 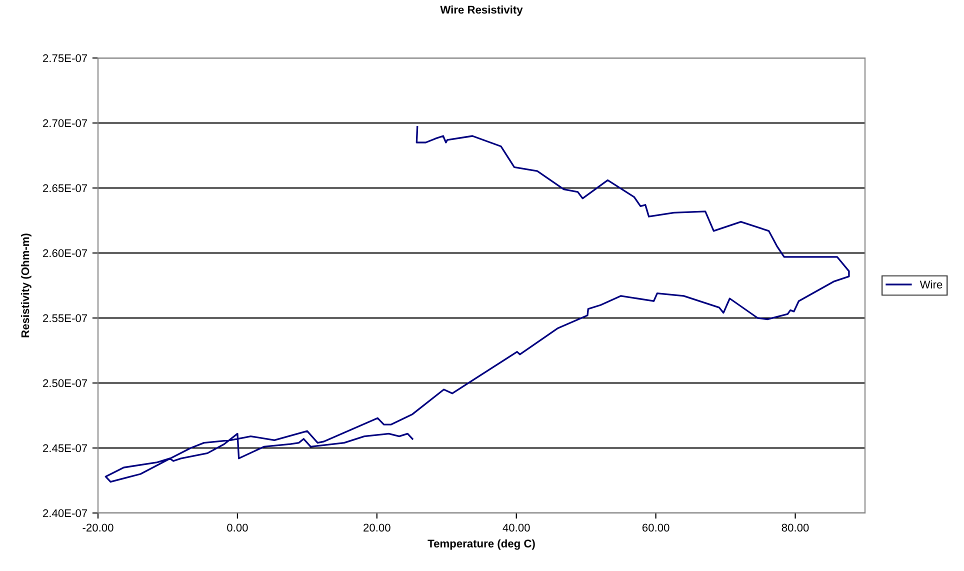 What do you see at coordinates (481, 544) in the screenshot?
I see `x-axis-title: Temperature (deg C)` at bounding box center [481, 544].